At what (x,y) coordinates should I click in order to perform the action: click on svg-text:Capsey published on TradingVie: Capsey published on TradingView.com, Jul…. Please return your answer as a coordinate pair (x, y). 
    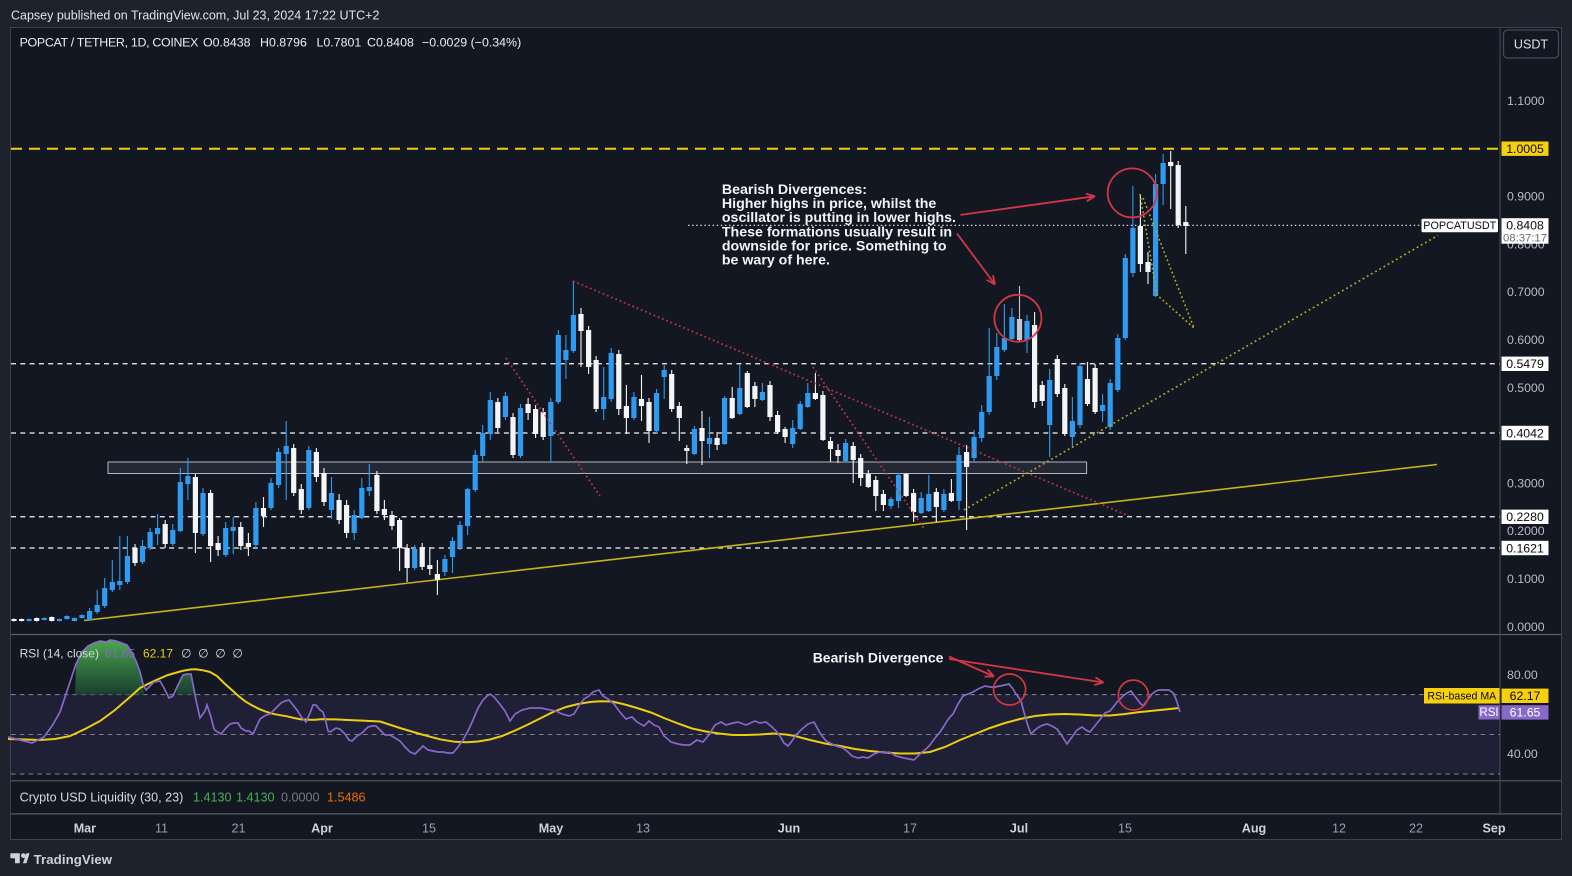
    Looking at the image, I should click on (195, 16).